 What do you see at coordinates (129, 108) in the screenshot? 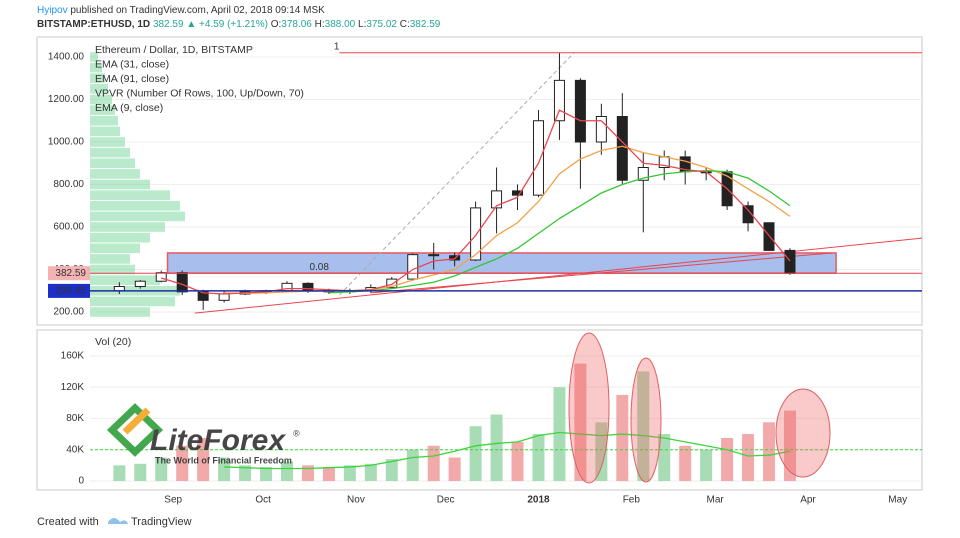
I see `legend-entry: EMA (9, close)` at bounding box center [129, 108].